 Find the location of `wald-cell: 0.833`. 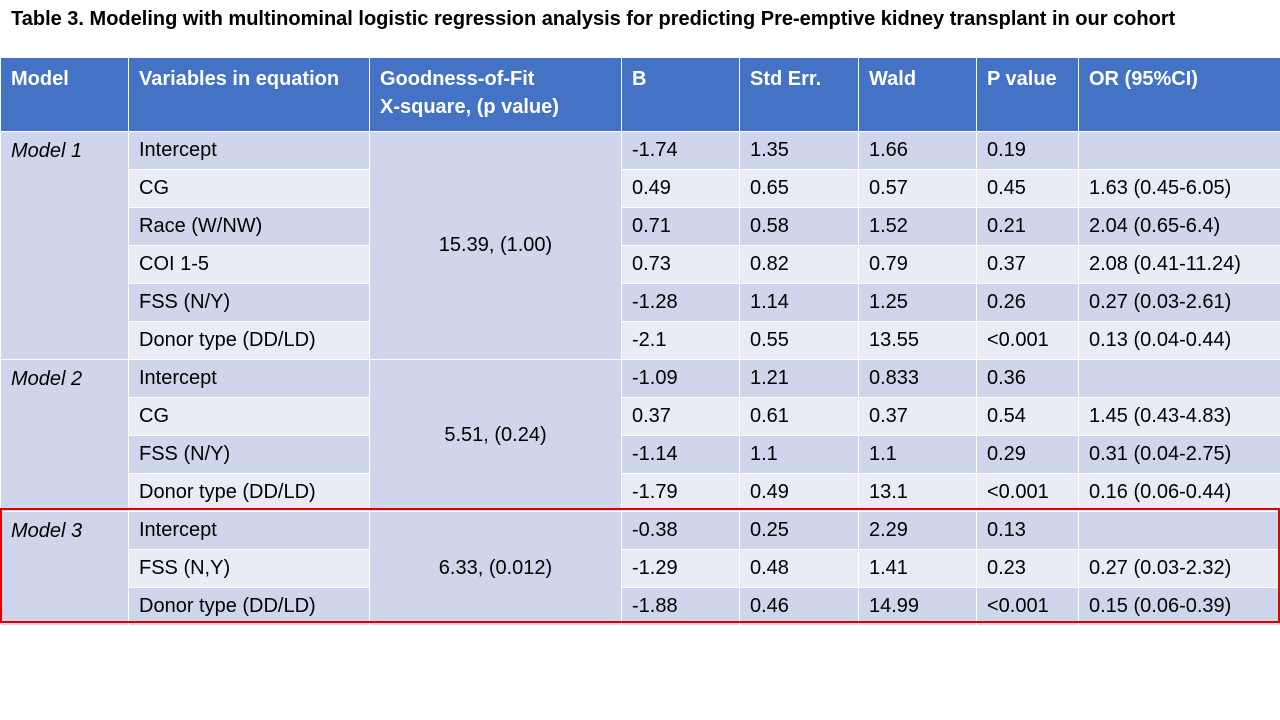

wald-cell: 0.833 is located at coordinates (917, 378).